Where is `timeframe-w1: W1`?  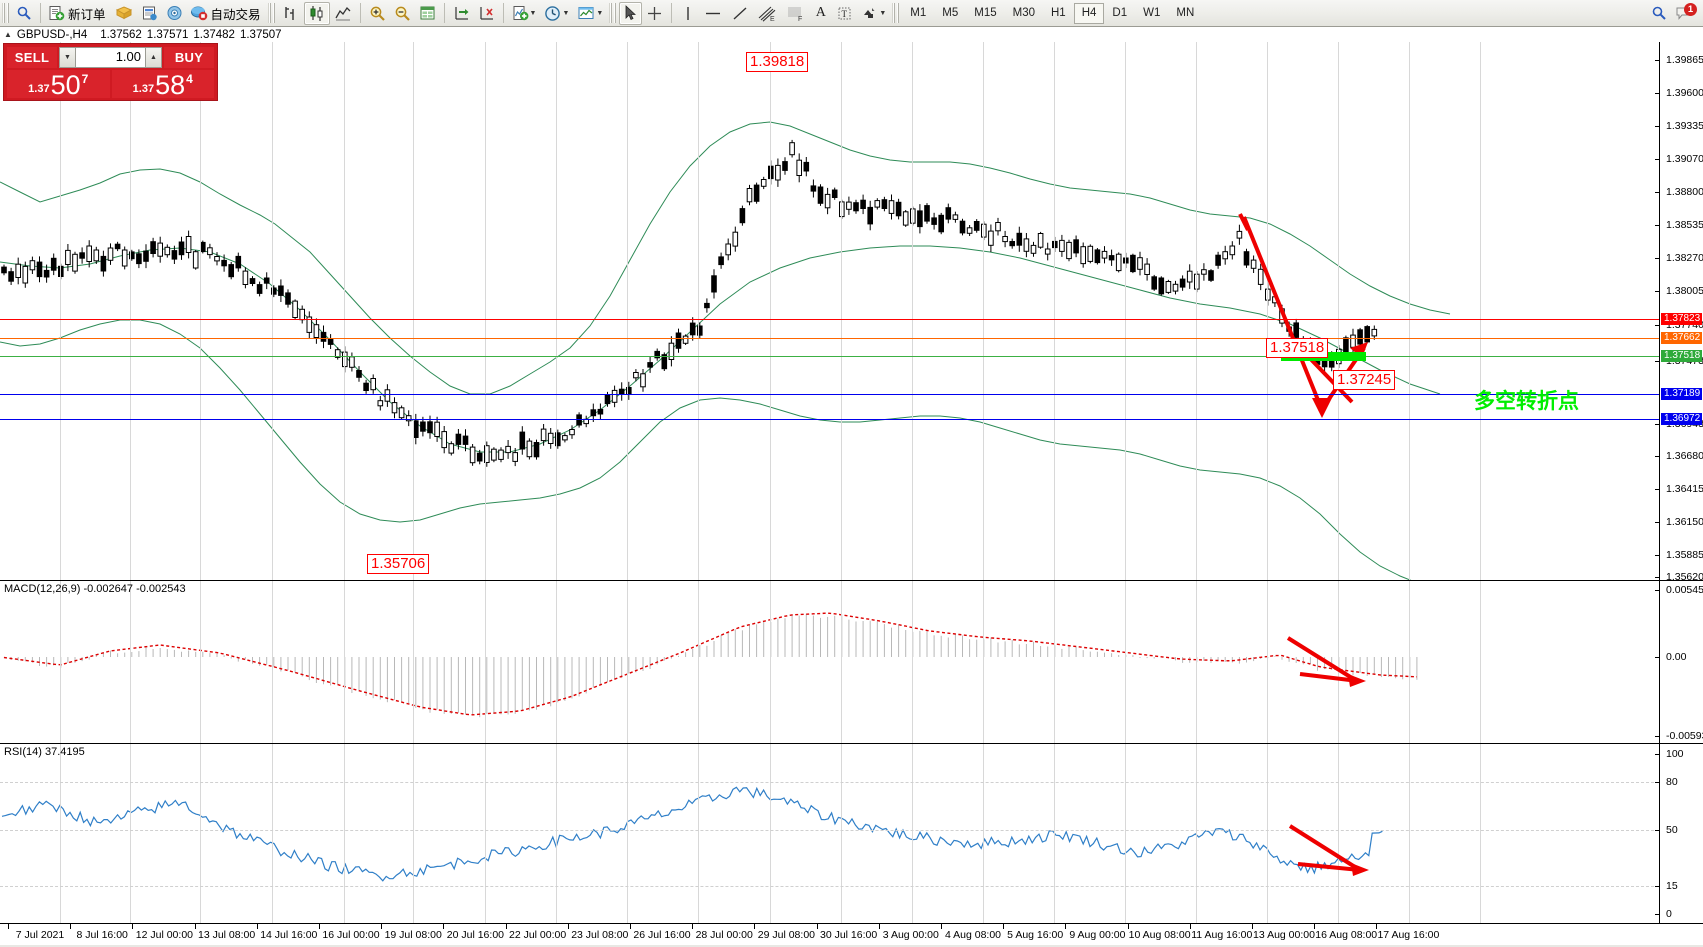
timeframe-w1: W1 is located at coordinates (1152, 13).